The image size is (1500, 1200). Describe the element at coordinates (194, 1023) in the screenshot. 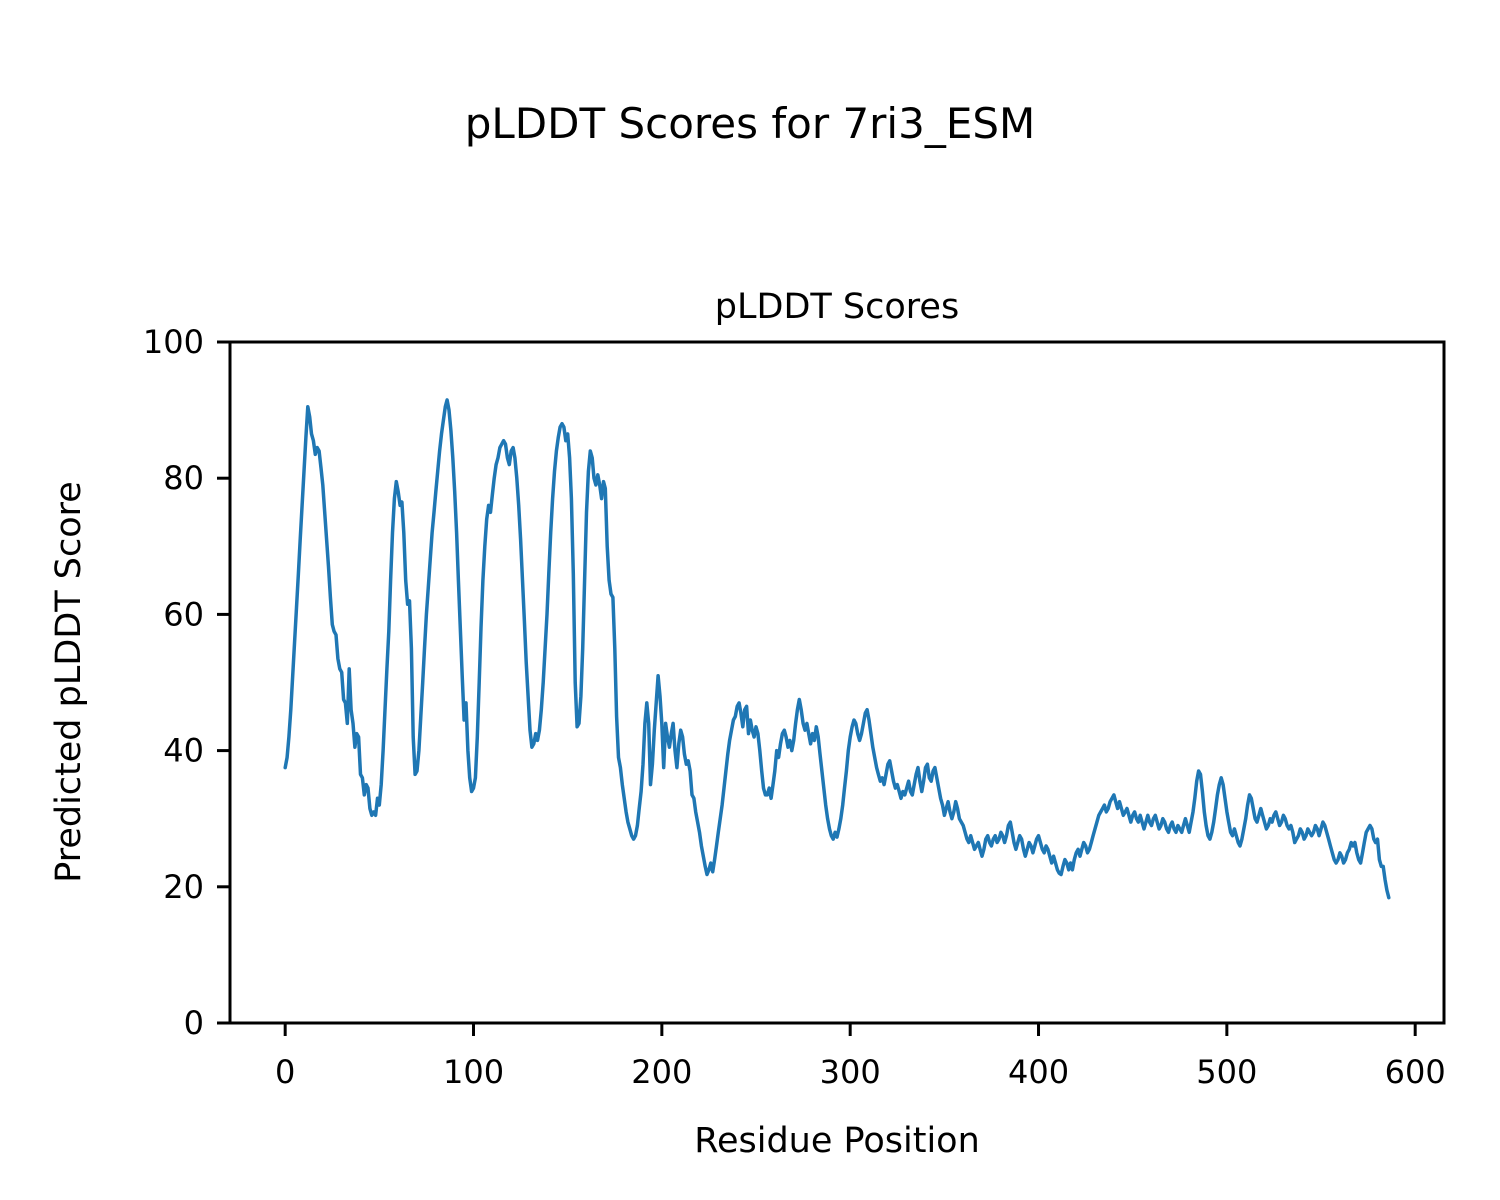

I see `y-tick-label: 0` at that location.